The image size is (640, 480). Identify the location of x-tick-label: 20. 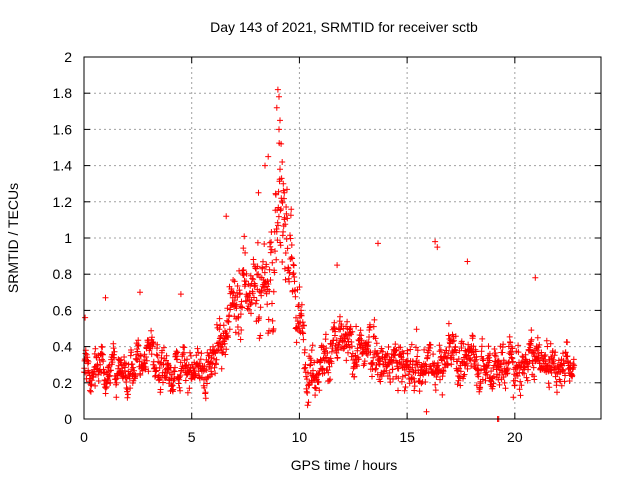
(515, 437).